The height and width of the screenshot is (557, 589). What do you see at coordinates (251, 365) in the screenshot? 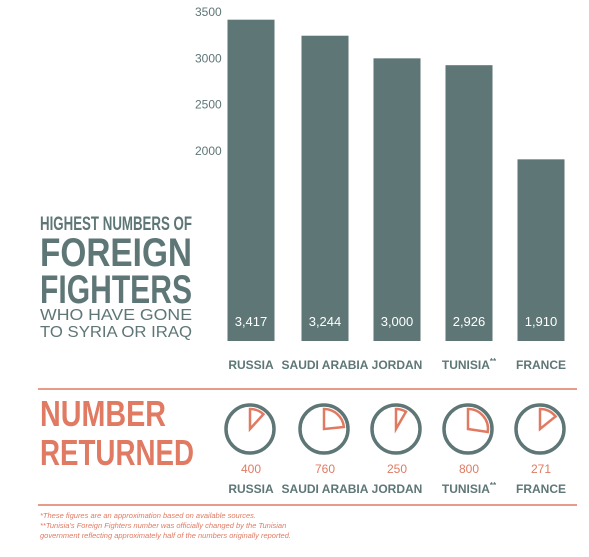
I see `bar-category-label: RUSSIA` at bounding box center [251, 365].